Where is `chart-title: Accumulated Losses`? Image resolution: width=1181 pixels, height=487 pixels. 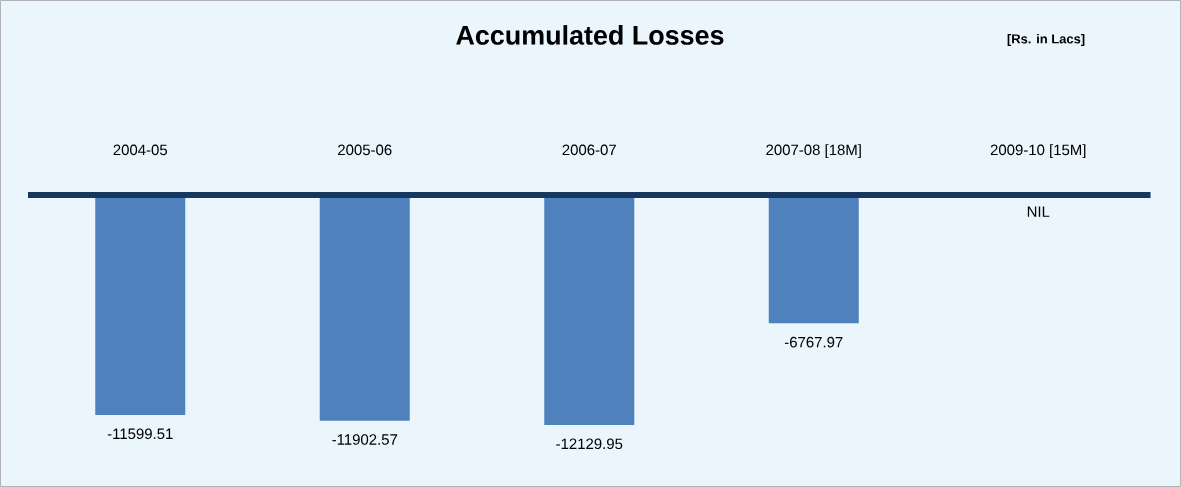
chart-title: Accumulated Losses is located at coordinates (590, 35).